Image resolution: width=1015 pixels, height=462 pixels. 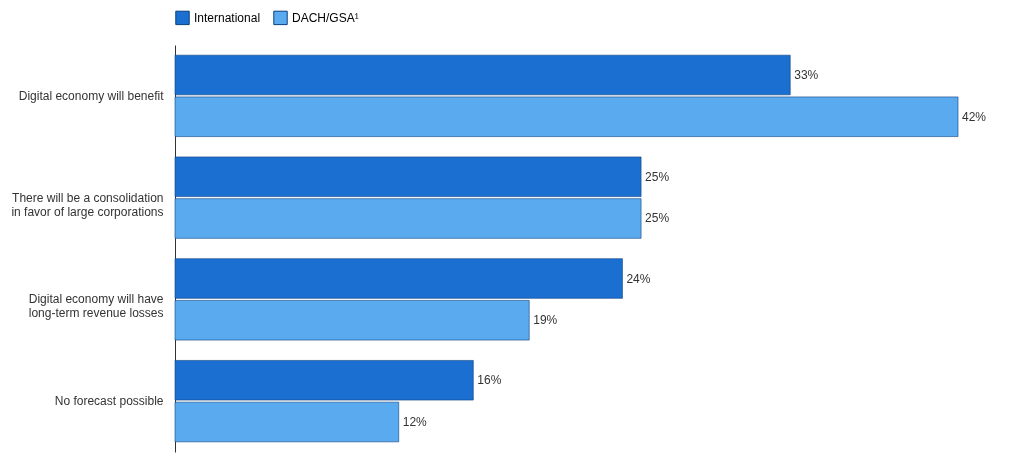 What do you see at coordinates (96, 306) in the screenshot?
I see `y-tick-label: Digital economy will have long-term revenue losses` at bounding box center [96, 306].